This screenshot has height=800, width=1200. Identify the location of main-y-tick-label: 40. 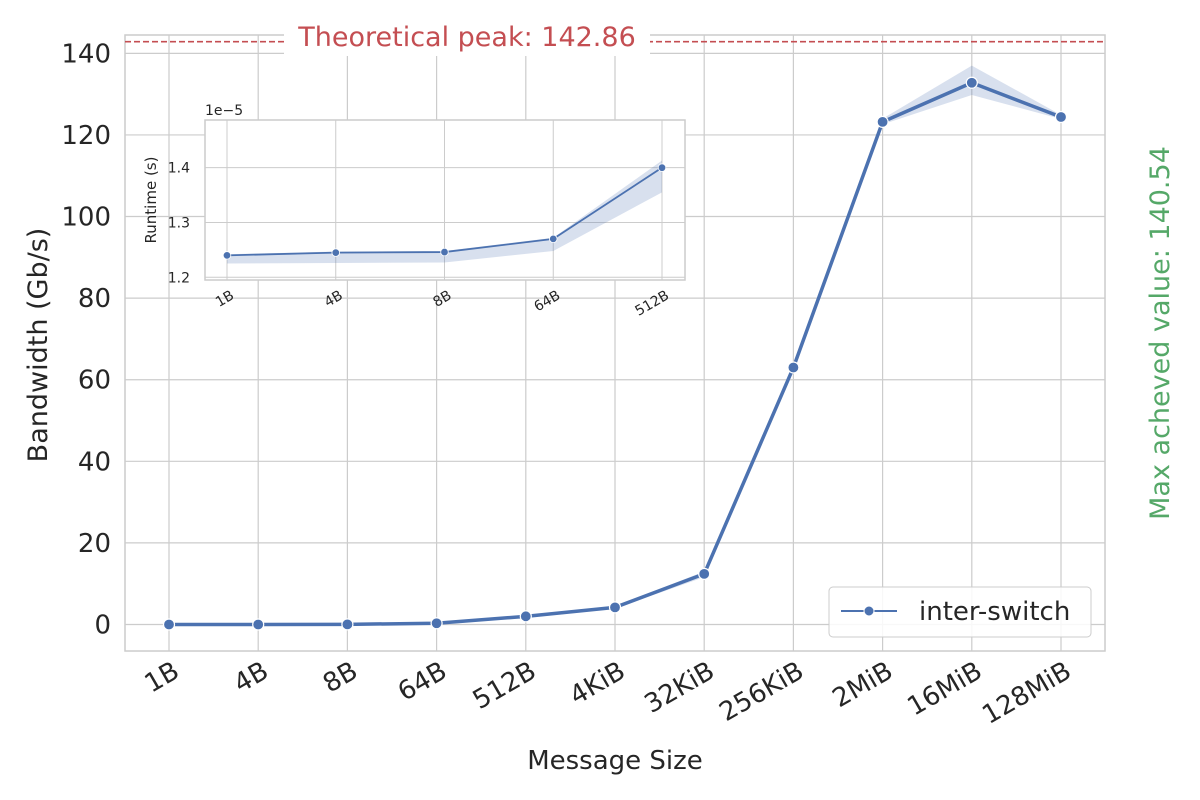
(94, 462).